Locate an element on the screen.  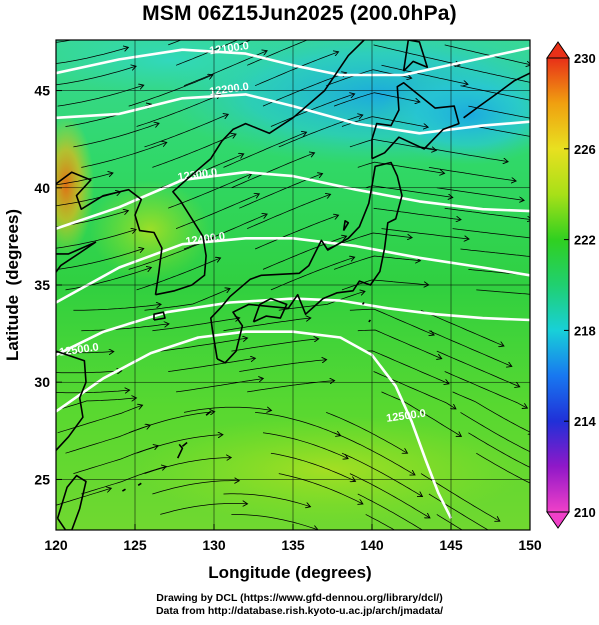
colorbar-tick-label: 218 is located at coordinates (585, 330).